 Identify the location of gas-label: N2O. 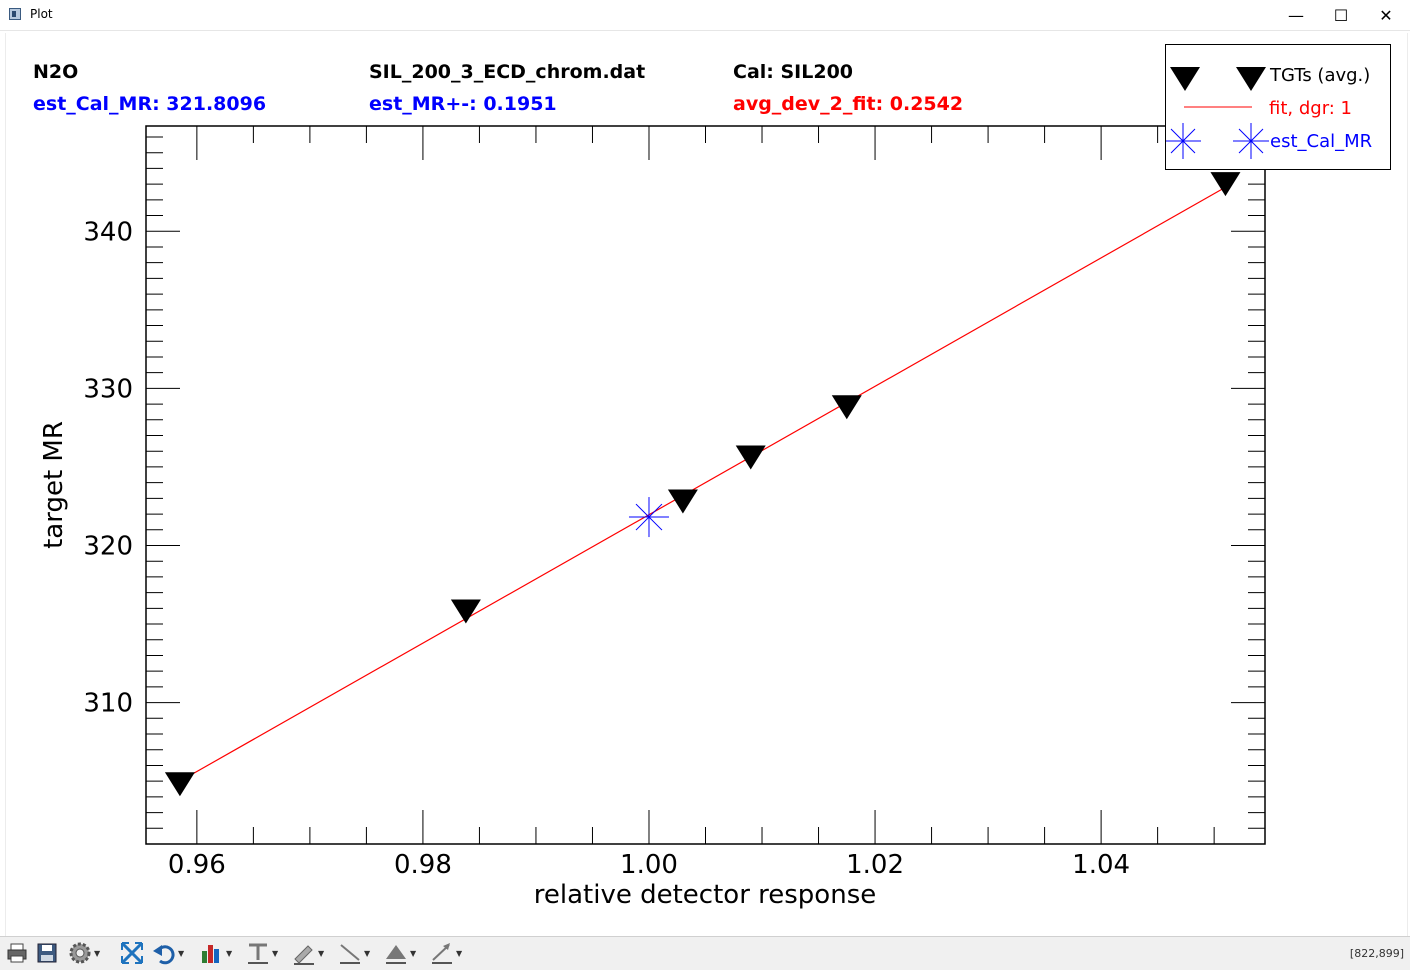
(56, 72).